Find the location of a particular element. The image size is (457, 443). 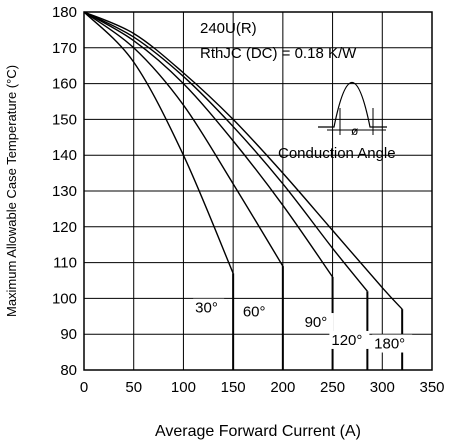

phi-label: ø is located at coordinates (355, 131).